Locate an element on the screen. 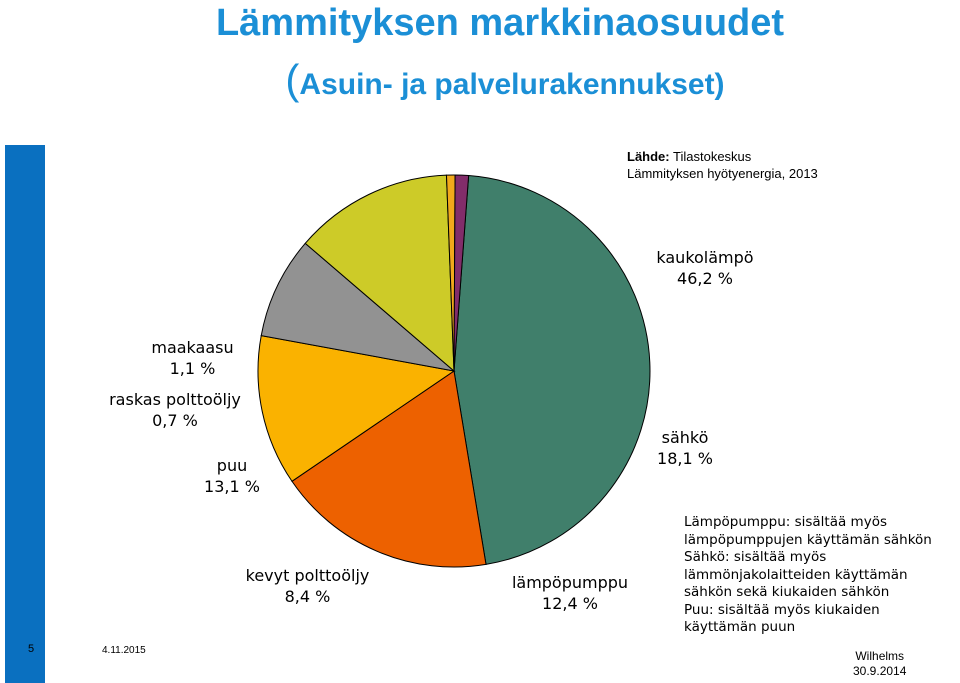  source-line2: Lämmityksen hyötyenergia, 2013 is located at coordinates (722, 173).